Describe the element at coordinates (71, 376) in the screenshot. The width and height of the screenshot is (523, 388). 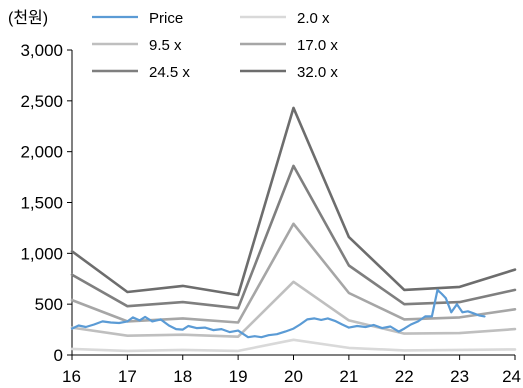
I see `x-tick-label: 16` at that location.